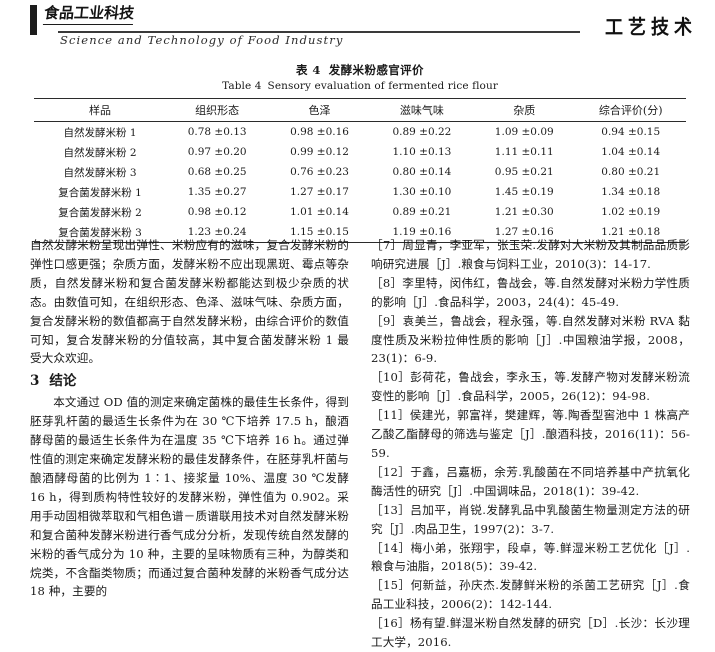 This screenshot has height=652, width=715. Describe the element at coordinates (524, 232) in the screenshot. I see `cell-impurity: 1.27 ±0.16` at that location.